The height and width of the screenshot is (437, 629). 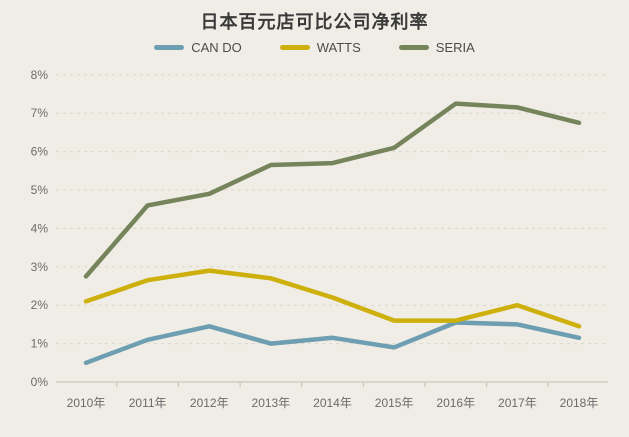 What do you see at coordinates (455, 403) in the screenshot?
I see `x-tick-label: 2016年` at bounding box center [455, 403].